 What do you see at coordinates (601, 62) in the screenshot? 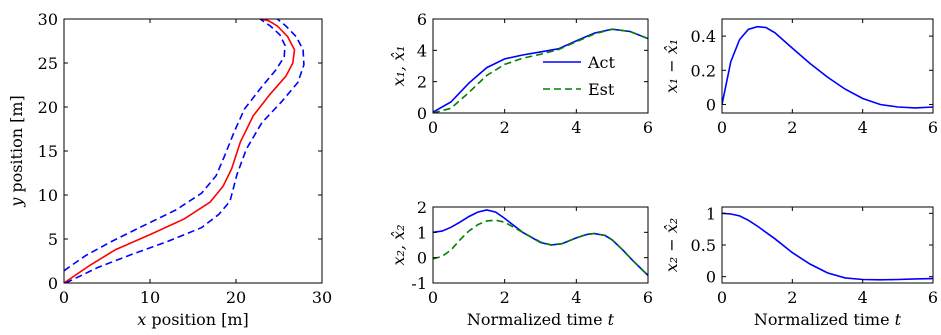
I see `legend-label: Act` at bounding box center [601, 62].